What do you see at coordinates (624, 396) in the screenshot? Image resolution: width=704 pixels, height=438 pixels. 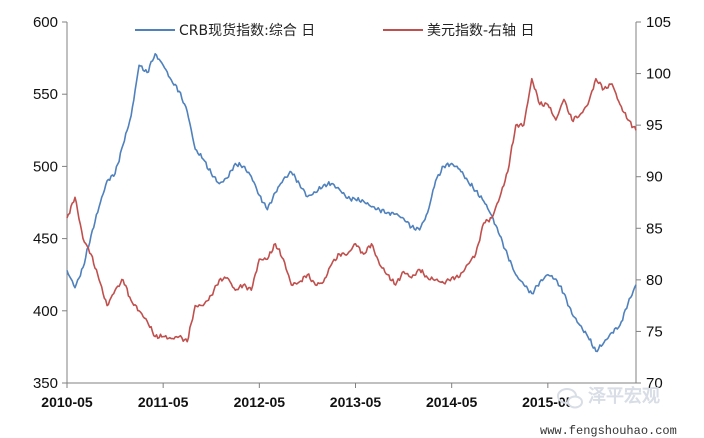 I see `watermark-brand: 泽平宏观` at bounding box center [624, 396].